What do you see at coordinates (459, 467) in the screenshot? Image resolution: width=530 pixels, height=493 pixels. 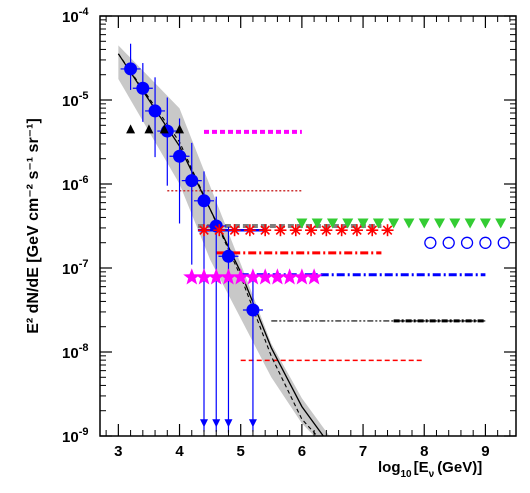 I see `x-axis-label-unit: (GeV)]` at bounding box center [459, 467].